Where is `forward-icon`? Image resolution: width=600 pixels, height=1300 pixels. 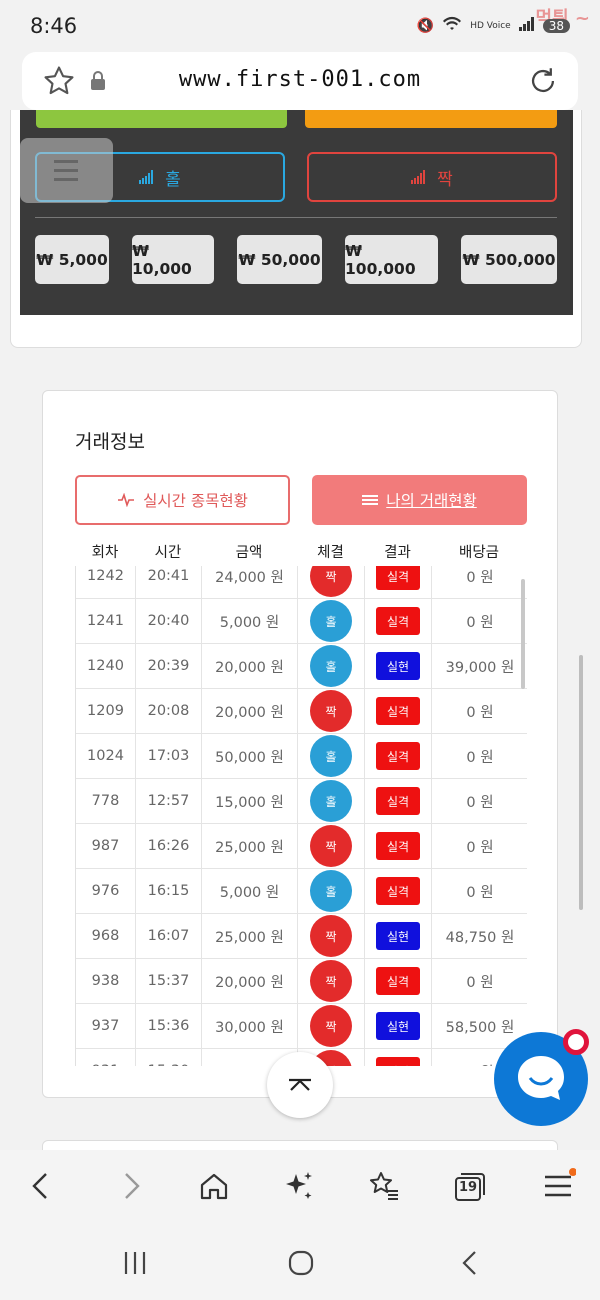 forward-icon is located at coordinates (130, 1186).